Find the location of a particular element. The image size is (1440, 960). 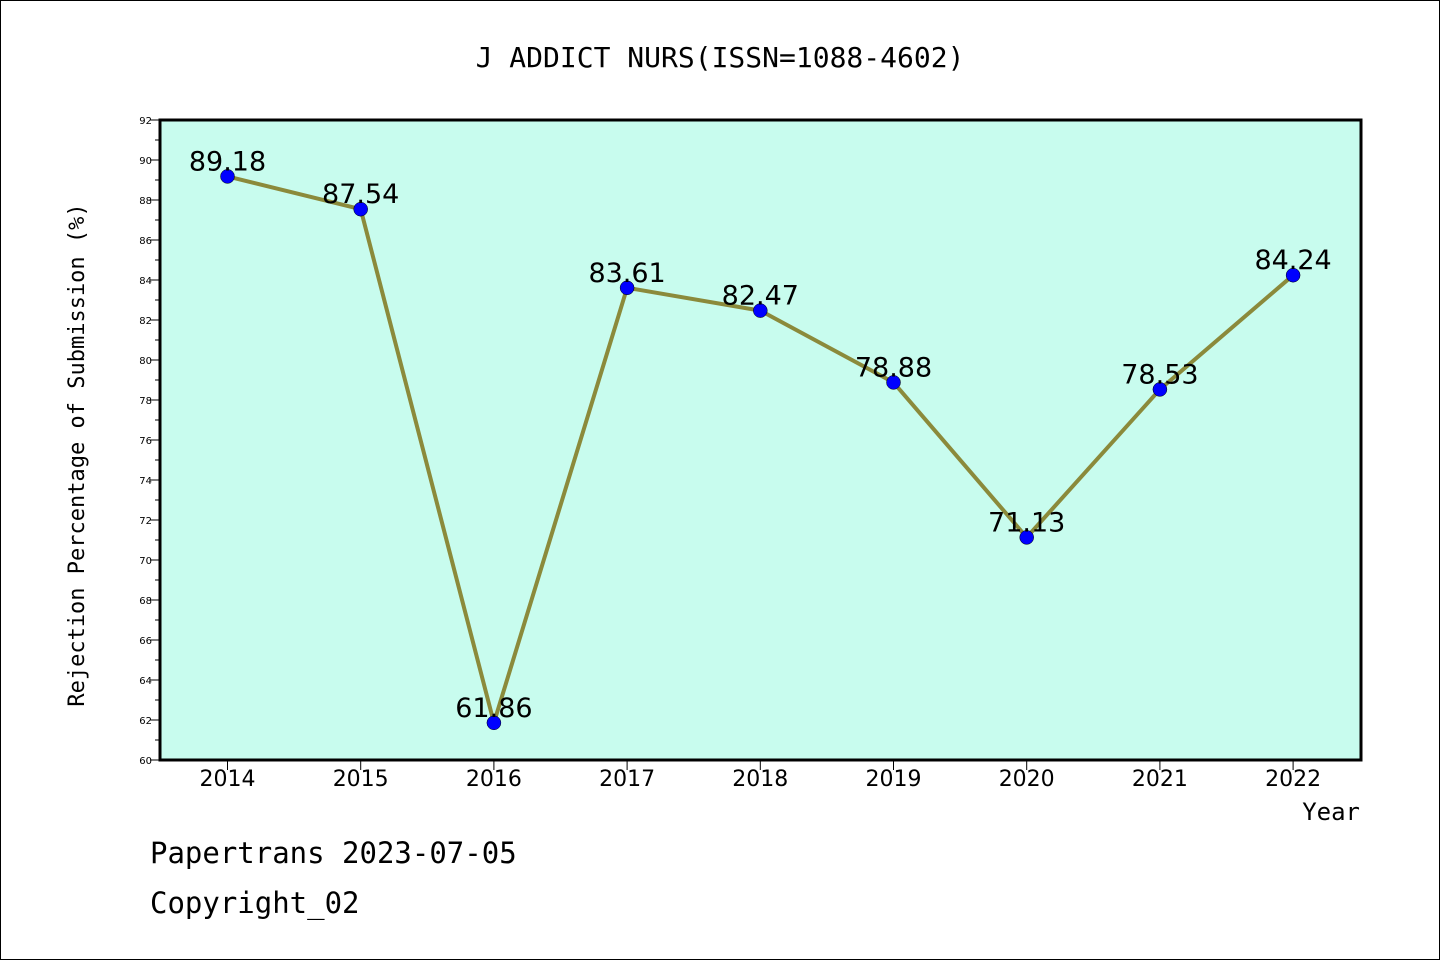

y-tick-label: 80 is located at coordinates (145, 361).